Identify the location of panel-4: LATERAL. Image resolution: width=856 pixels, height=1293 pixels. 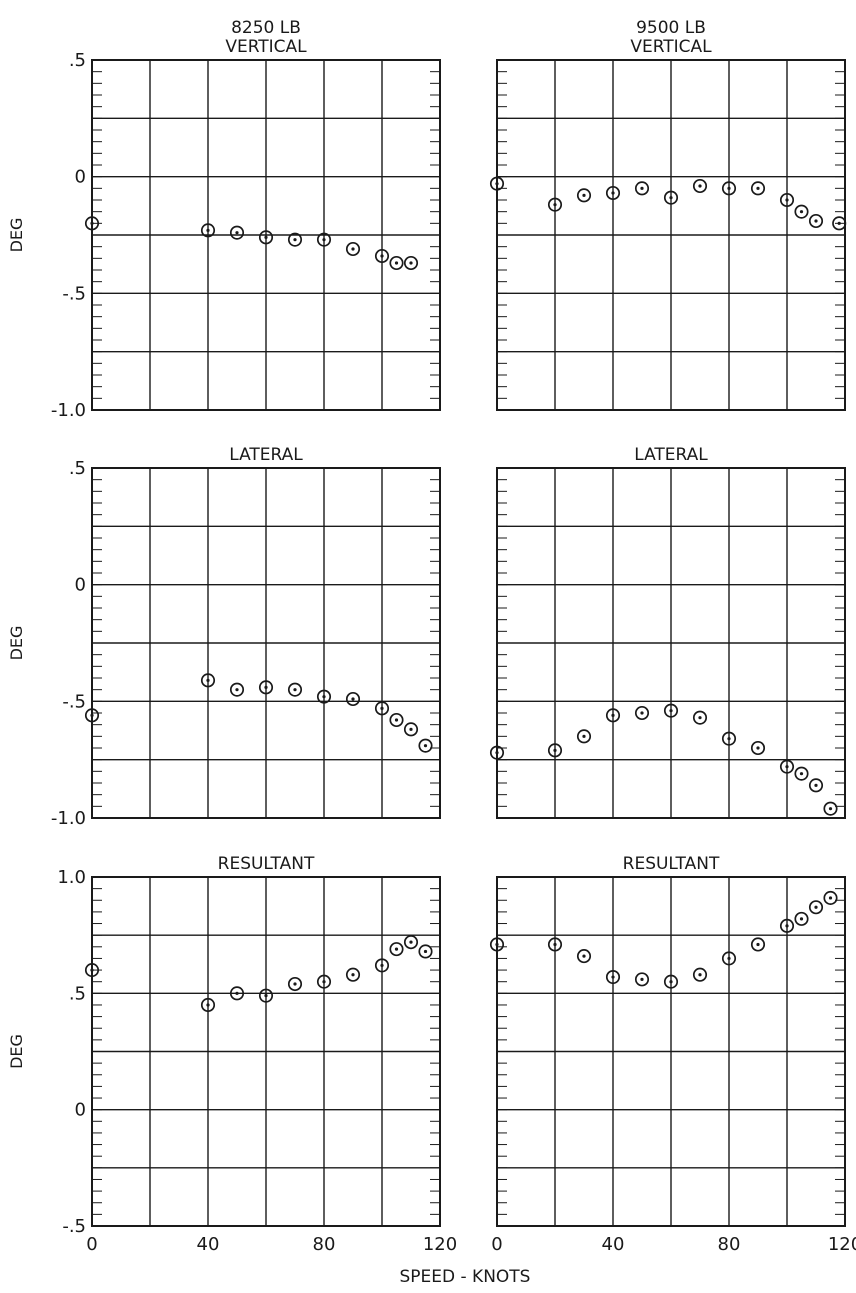
(667, 632).